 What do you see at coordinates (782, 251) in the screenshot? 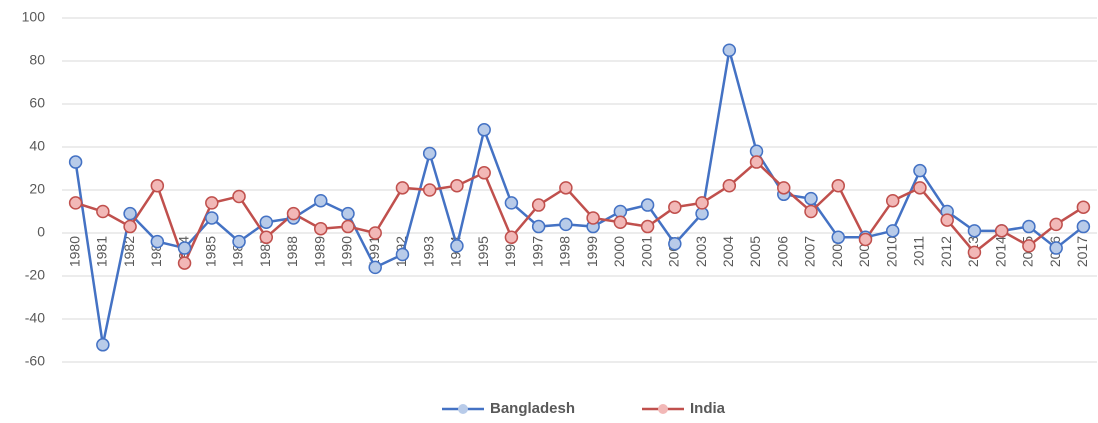
I see `x-tick-label: 2006` at bounding box center [782, 251].